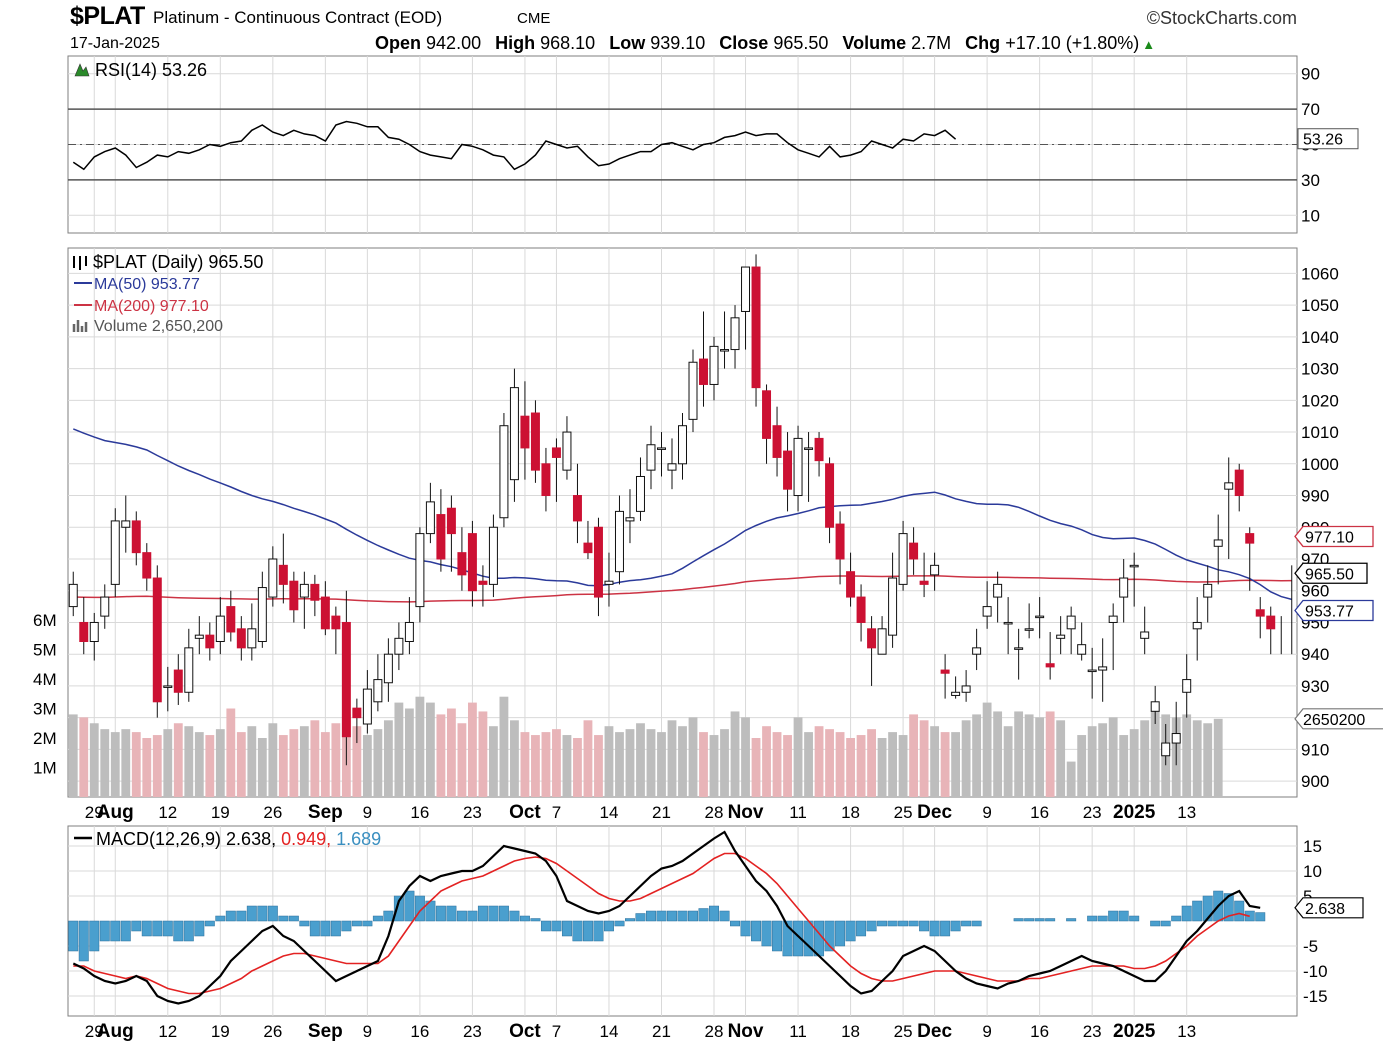  What do you see at coordinates (1039, 812) in the screenshot?
I see `price-x-tick-label: 16` at bounding box center [1039, 812].